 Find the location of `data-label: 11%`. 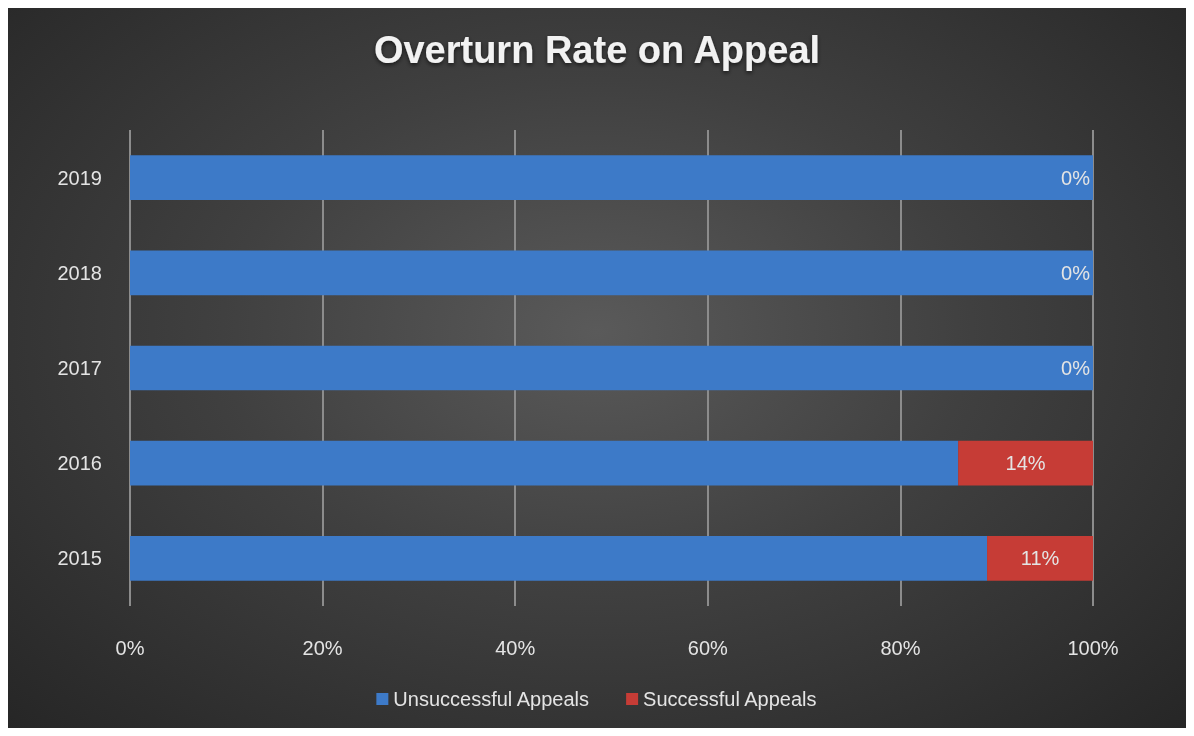

data-label: 11% is located at coordinates (1040, 558).